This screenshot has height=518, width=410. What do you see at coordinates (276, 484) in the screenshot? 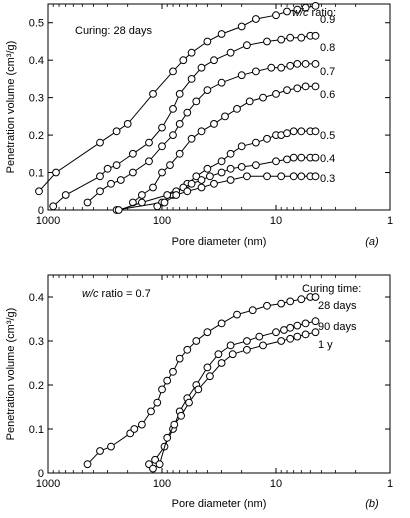
I see `x-tick-label: 10` at bounding box center [276, 484].